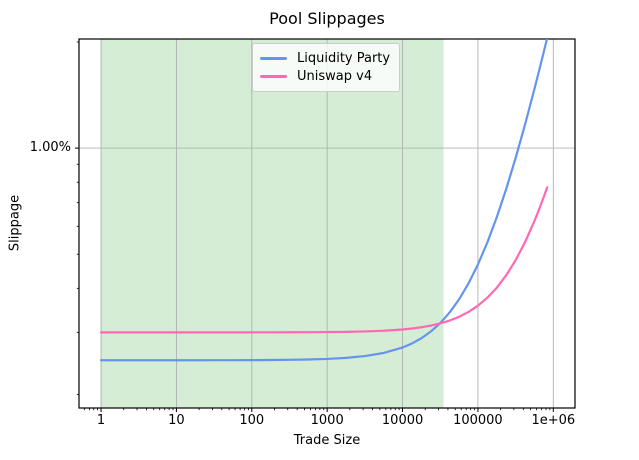 The width and height of the screenshot is (639, 460). Describe the element at coordinates (101, 420) in the screenshot. I see `x-tick-label: 1` at that location.